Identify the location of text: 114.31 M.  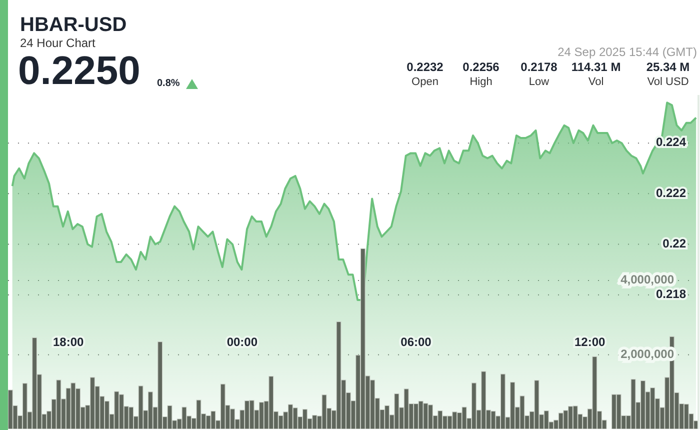
(596, 67).